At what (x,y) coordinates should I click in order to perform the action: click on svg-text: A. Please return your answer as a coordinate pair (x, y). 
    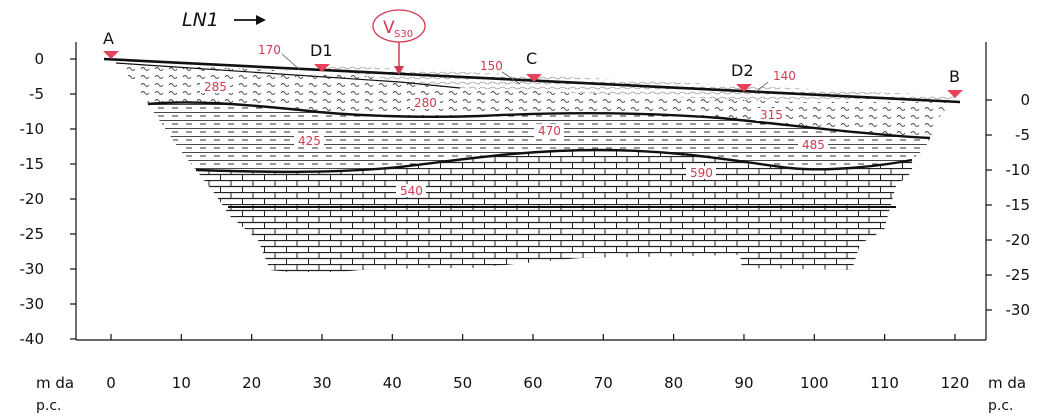
    Looking at the image, I should click on (108, 38).